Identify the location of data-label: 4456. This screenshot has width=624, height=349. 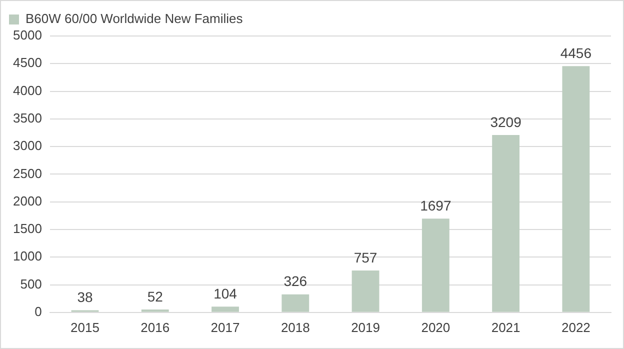
(576, 52).